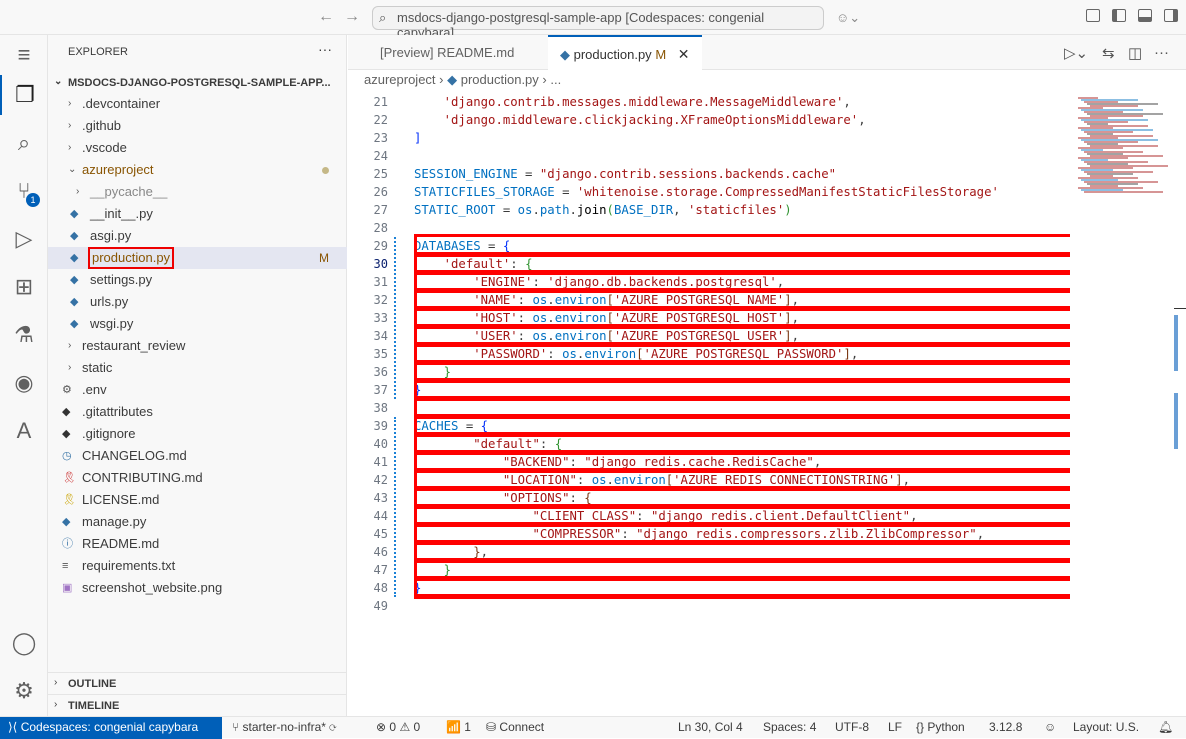  What do you see at coordinates (1106, 727) in the screenshot?
I see `keyboard-layout: Layout: U.S.` at bounding box center [1106, 727].